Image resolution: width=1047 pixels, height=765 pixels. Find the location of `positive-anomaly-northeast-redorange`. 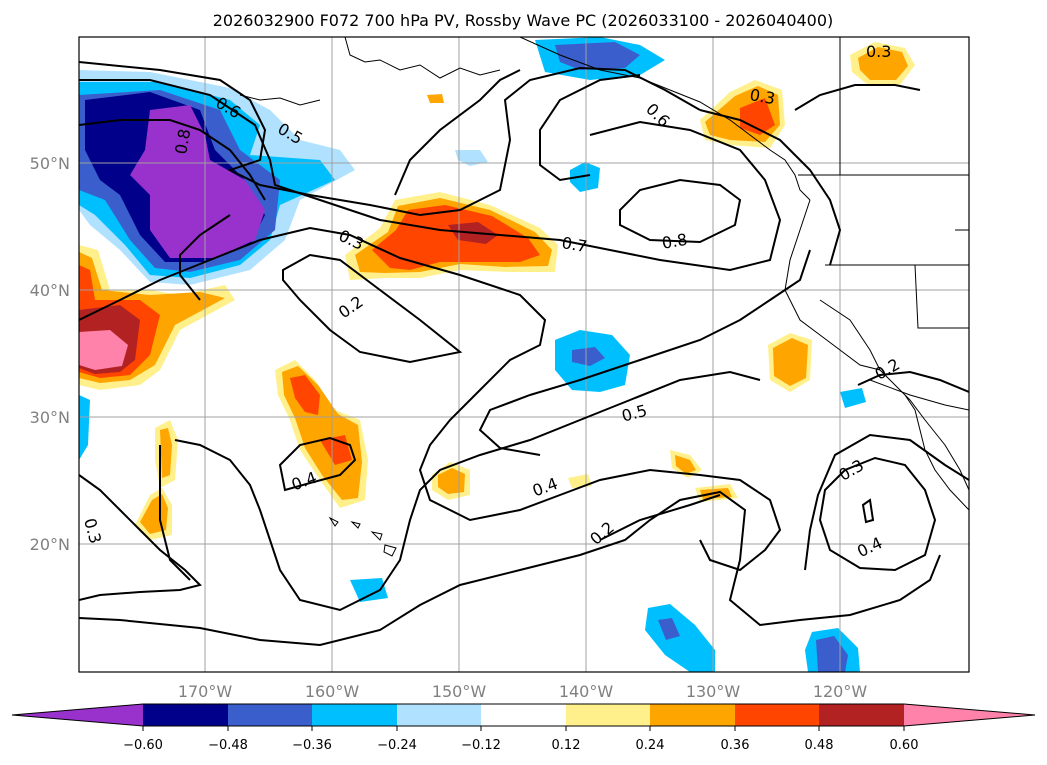

positive-anomaly-northeast-redorange is located at coordinates (757, 116).